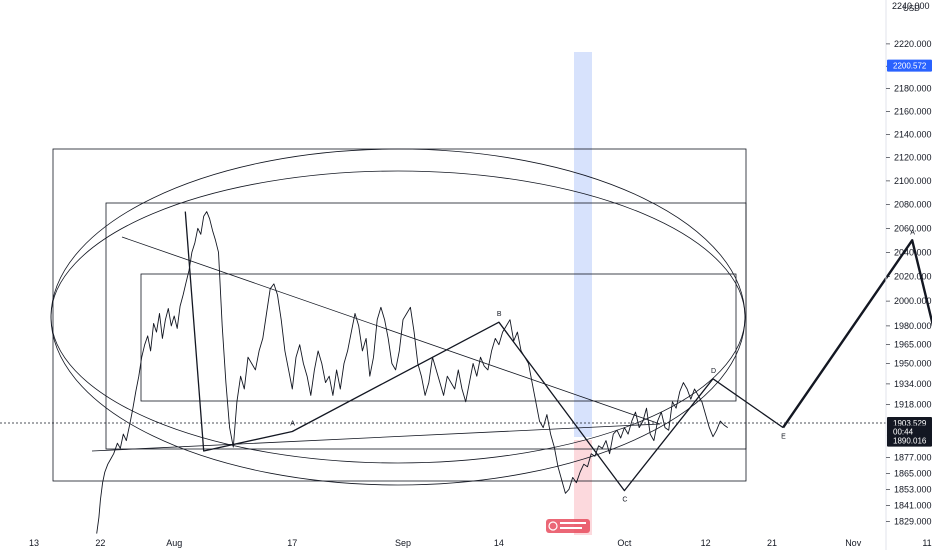  I want to click on price-tick-label: 2100.000, so click(913, 181).